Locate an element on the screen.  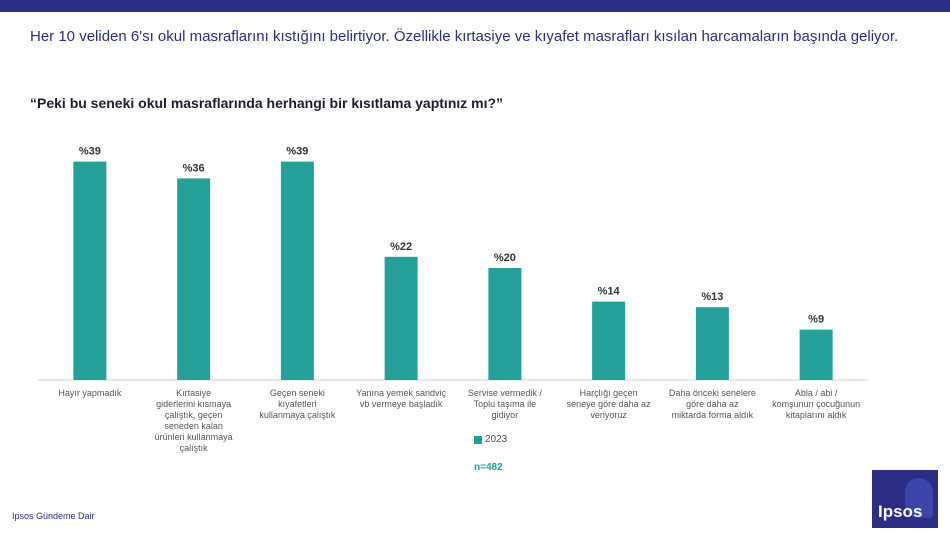
data-label: %22 is located at coordinates (401, 247).